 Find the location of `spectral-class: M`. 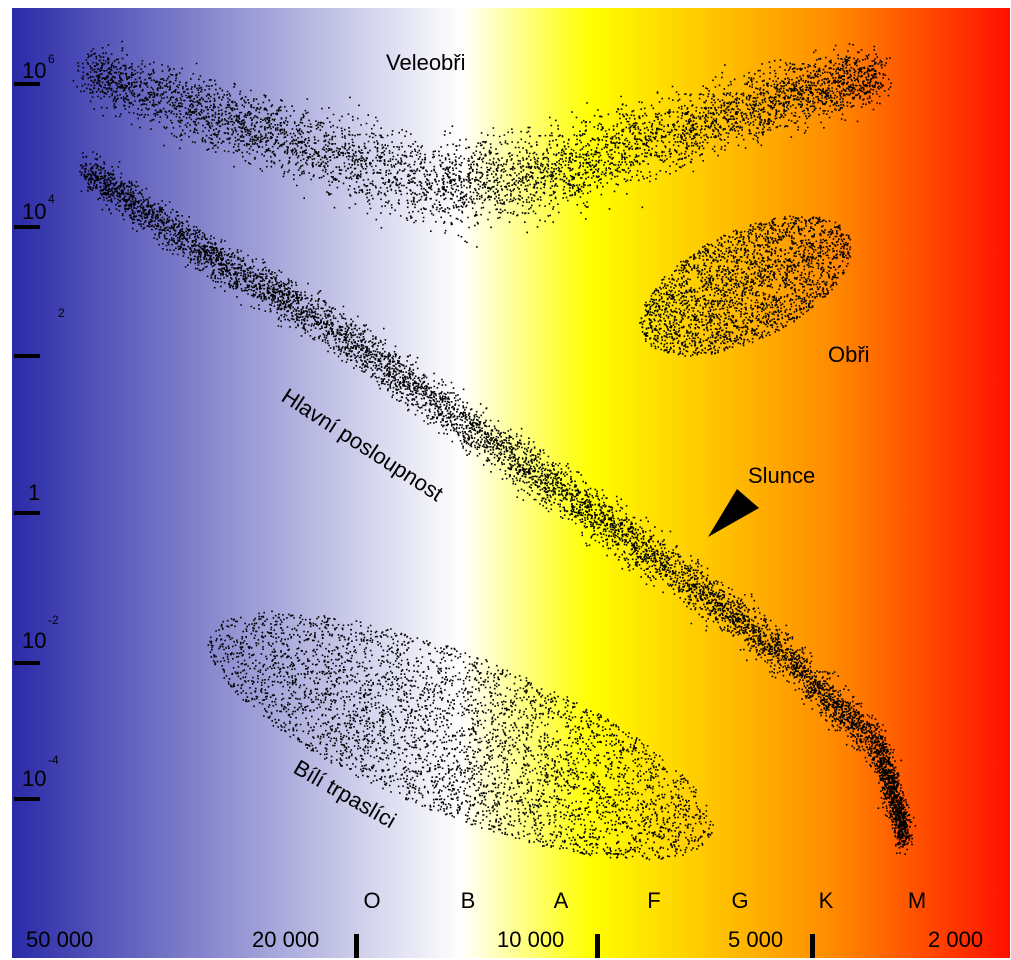

spectral-class: M is located at coordinates (917, 900).